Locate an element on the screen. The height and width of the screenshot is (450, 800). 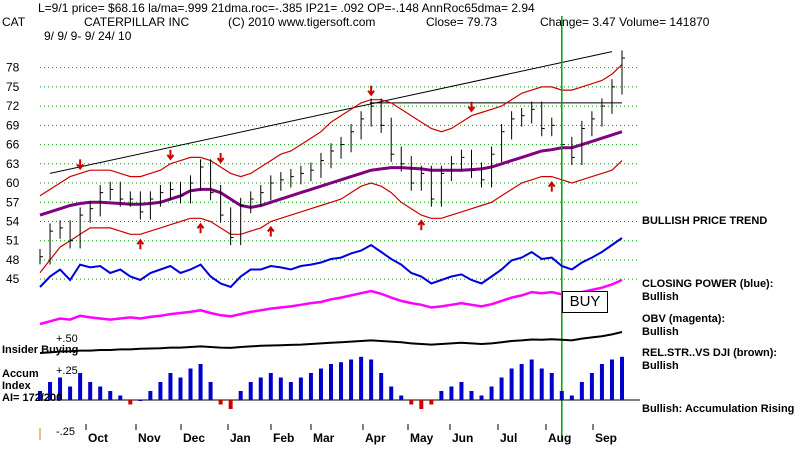
month-label: Sep is located at coordinates (606, 438).